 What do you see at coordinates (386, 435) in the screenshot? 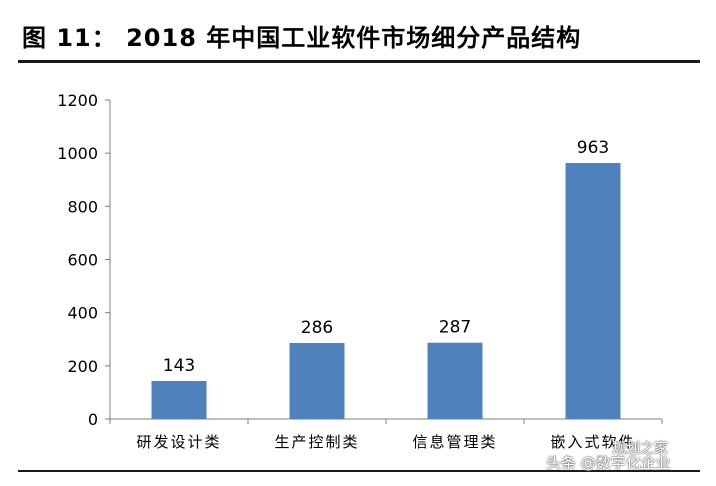
I see `x-axis-ticks: 研发设计类 生产控制类 信息管理类 嵌入式软件` at bounding box center [386, 435].